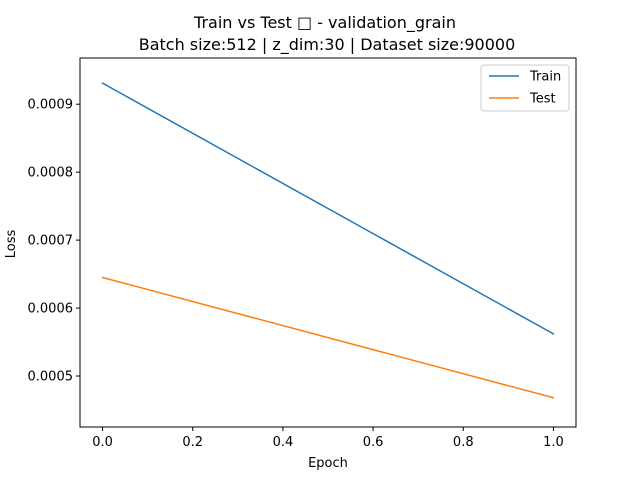  What do you see at coordinates (545, 77) in the screenshot?
I see `legend-label-train: Train` at bounding box center [545, 77].